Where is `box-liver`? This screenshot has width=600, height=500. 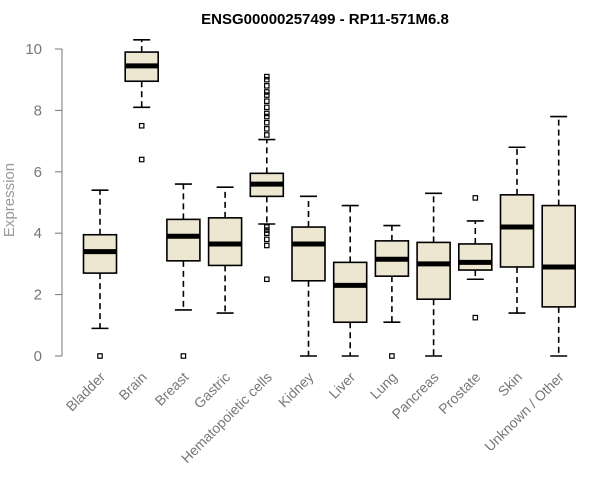 box-liver is located at coordinates (350, 280).